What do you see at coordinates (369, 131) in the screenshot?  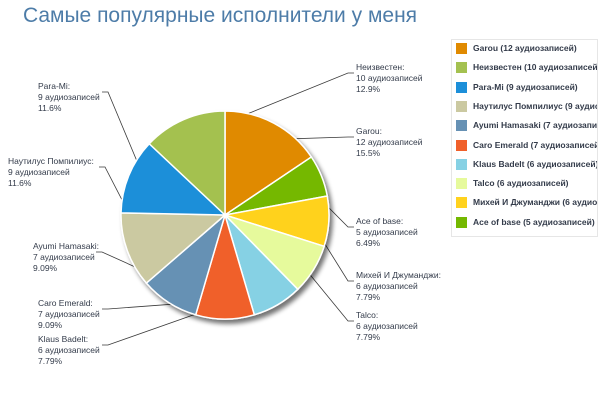 I see `slice-name-label: Garou:` at bounding box center [369, 131].